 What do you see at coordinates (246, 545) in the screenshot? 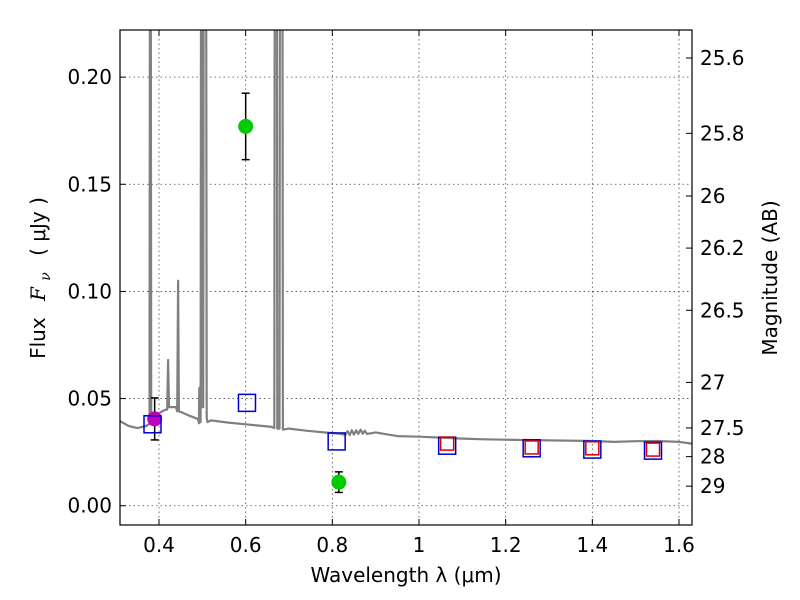
I see `x-tick-label: 0.6` at bounding box center [246, 545].